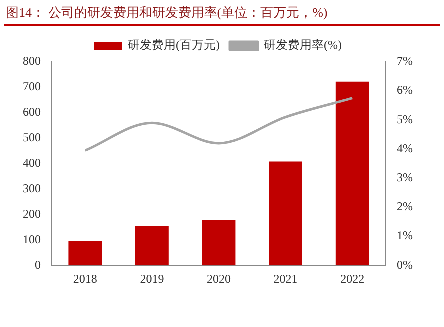  I want to click on x-tick-label: 2021, so click(286, 279).